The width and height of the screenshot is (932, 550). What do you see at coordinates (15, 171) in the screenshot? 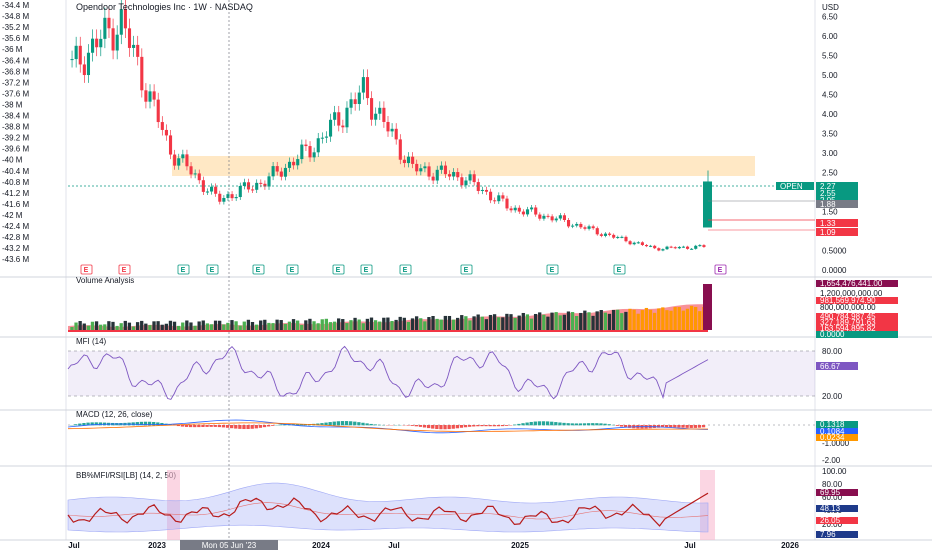
I see `left-axis-tick: -40.4 M` at bounding box center [15, 171].